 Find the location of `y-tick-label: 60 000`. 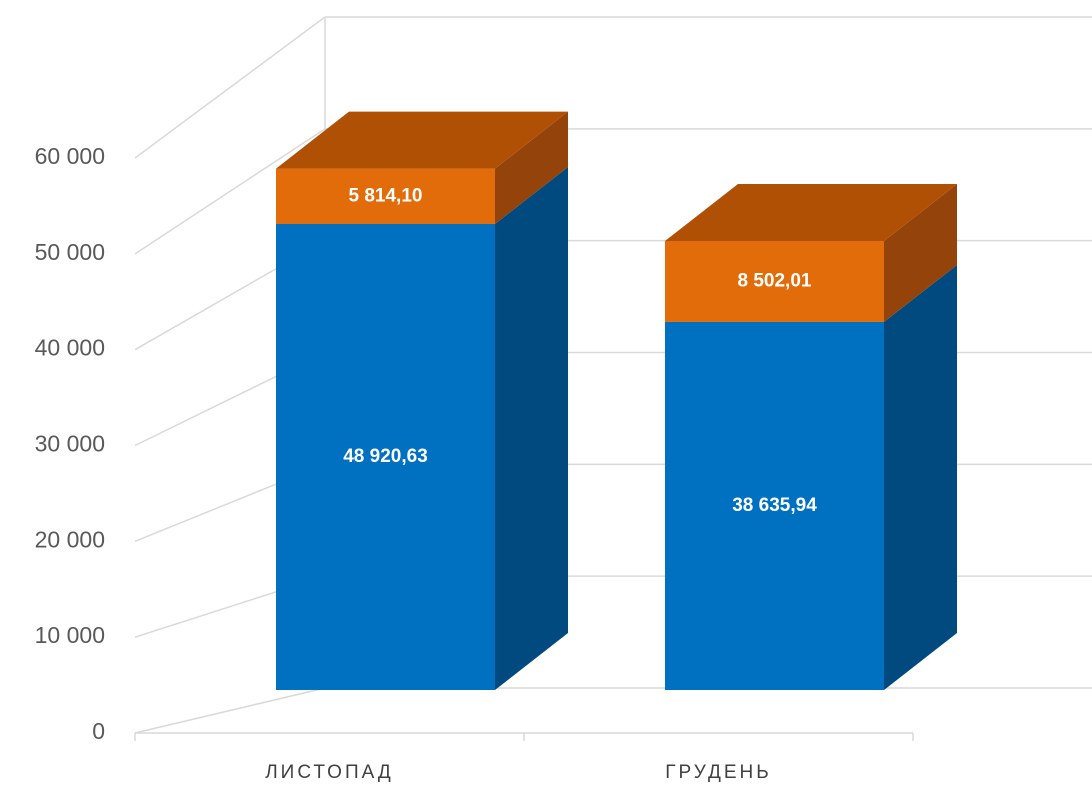

y-tick-label: 60 000 is located at coordinates (70, 156).